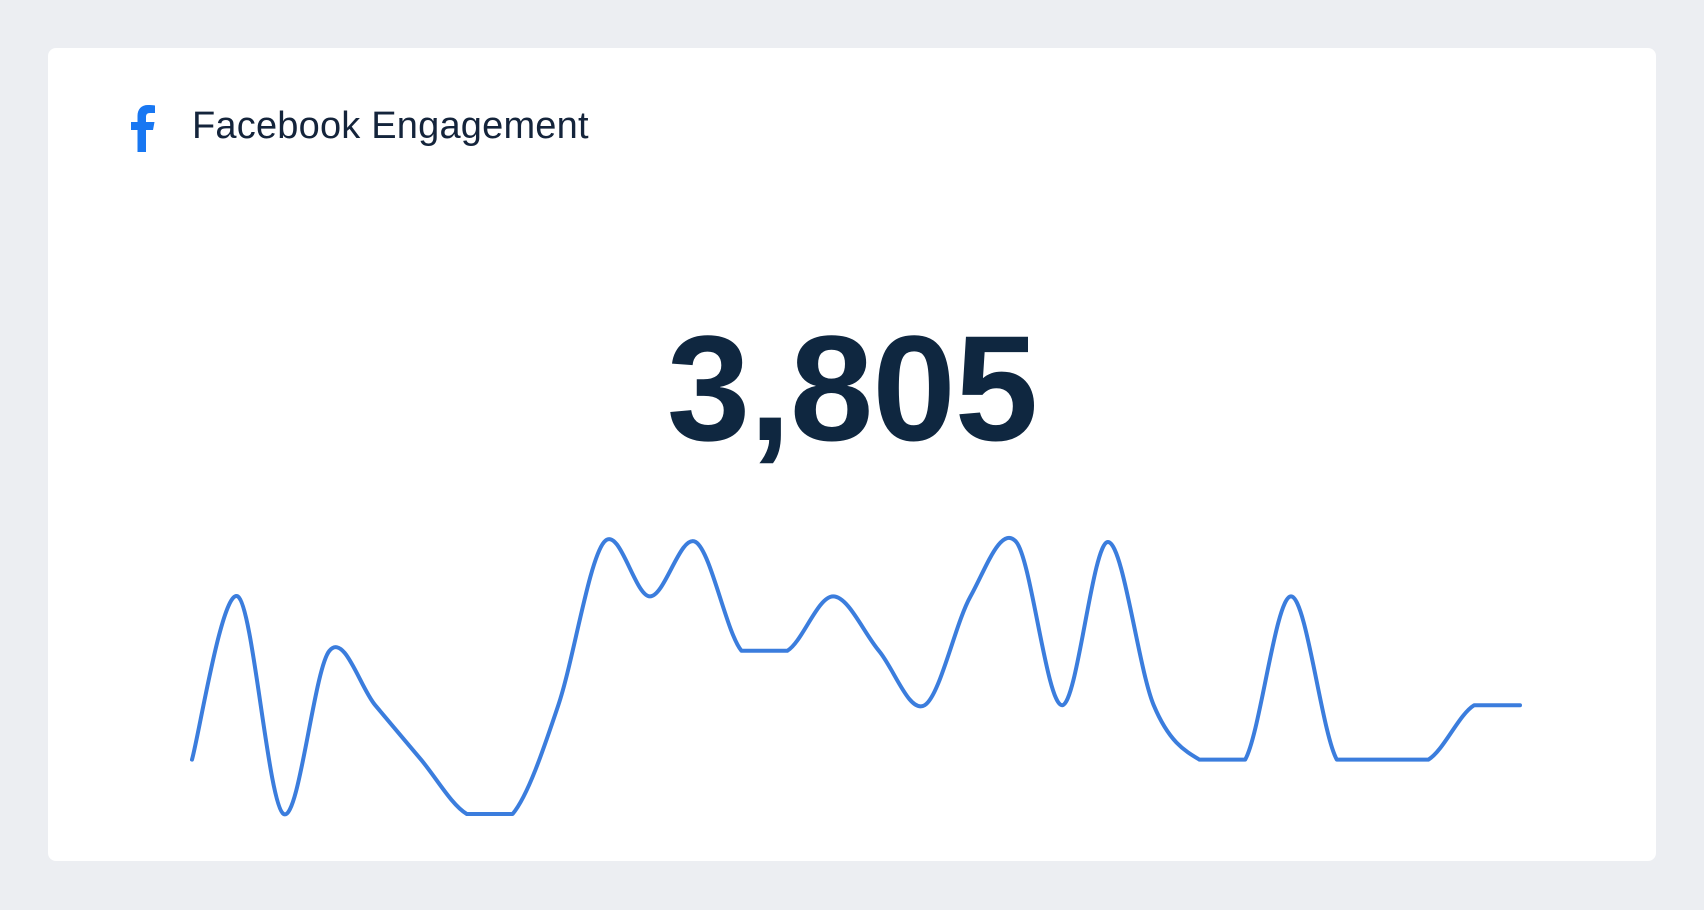  What do you see at coordinates (390, 126) in the screenshot?
I see `widget-title: Facebook Engagement` at bounding box center [390, 126].